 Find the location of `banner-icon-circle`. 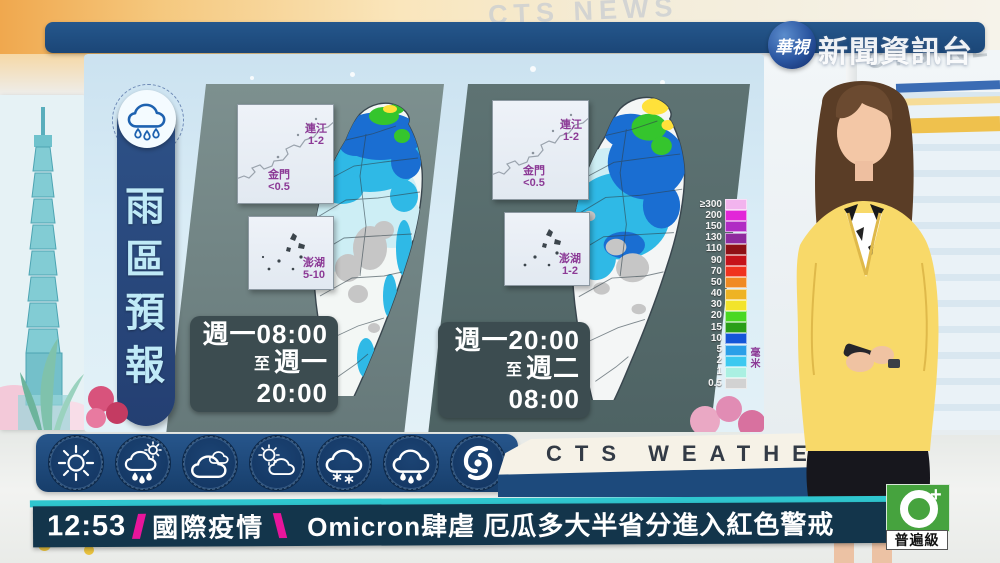

banner-icon-circle is located at coordinates (147, 119).